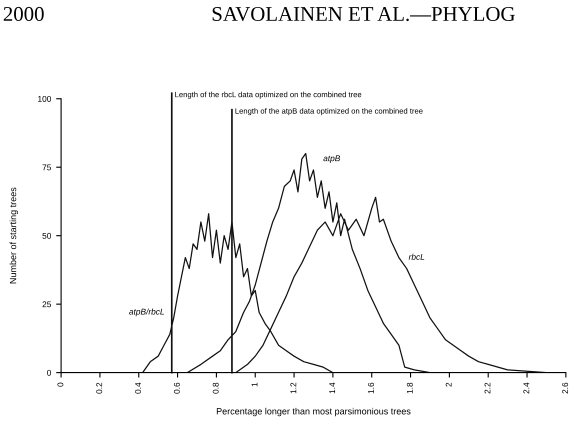 The image size is (571, 422). What do you see at coordinates (526, 388) in the screenshot?
I see `x-tick-label: 2.4` at bounding box center [526, 388].